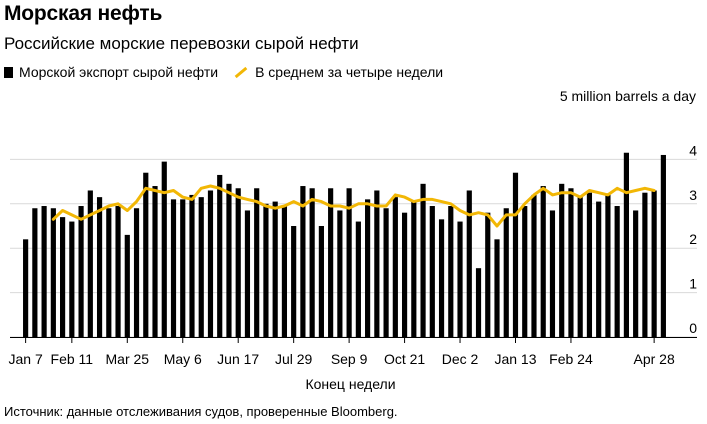 Image resolution: width=707 pixels, height=424 pixels. What do you see at coordinates (693, 195) in the screenshot?
I see `y-tick-label: 3` at bounding box center [693, 195].